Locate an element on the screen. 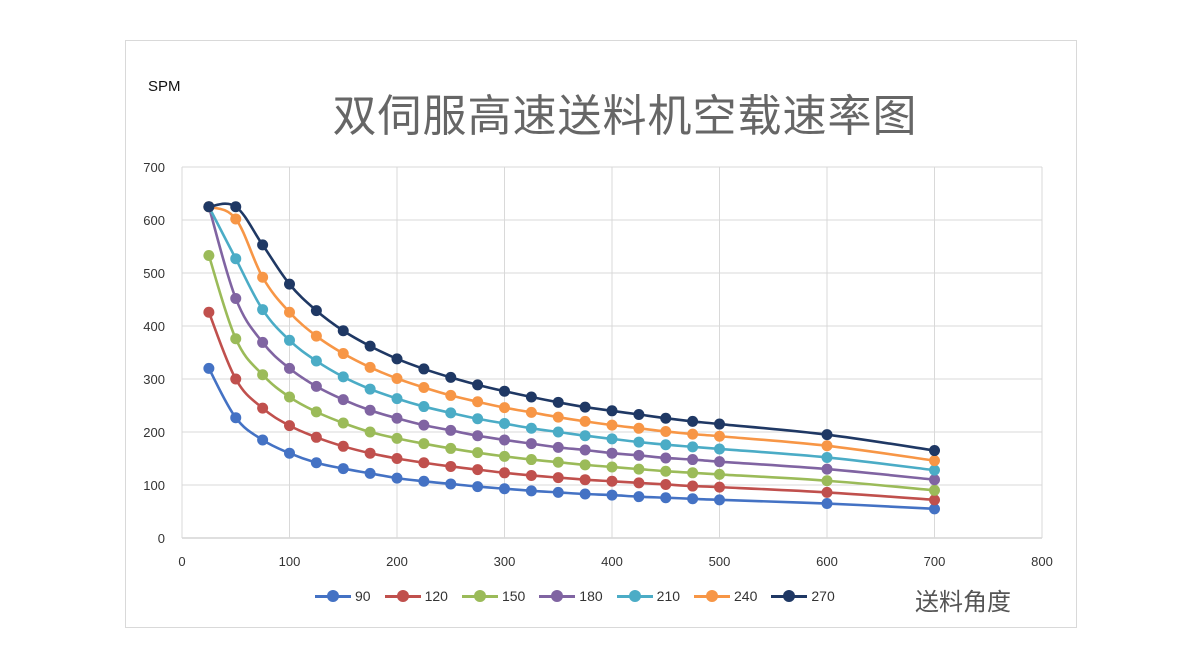 Image resolution: width=1200 pixels, height=660 pixels. x-axis-label: 送料角度 is located at coordinates (963, 602).